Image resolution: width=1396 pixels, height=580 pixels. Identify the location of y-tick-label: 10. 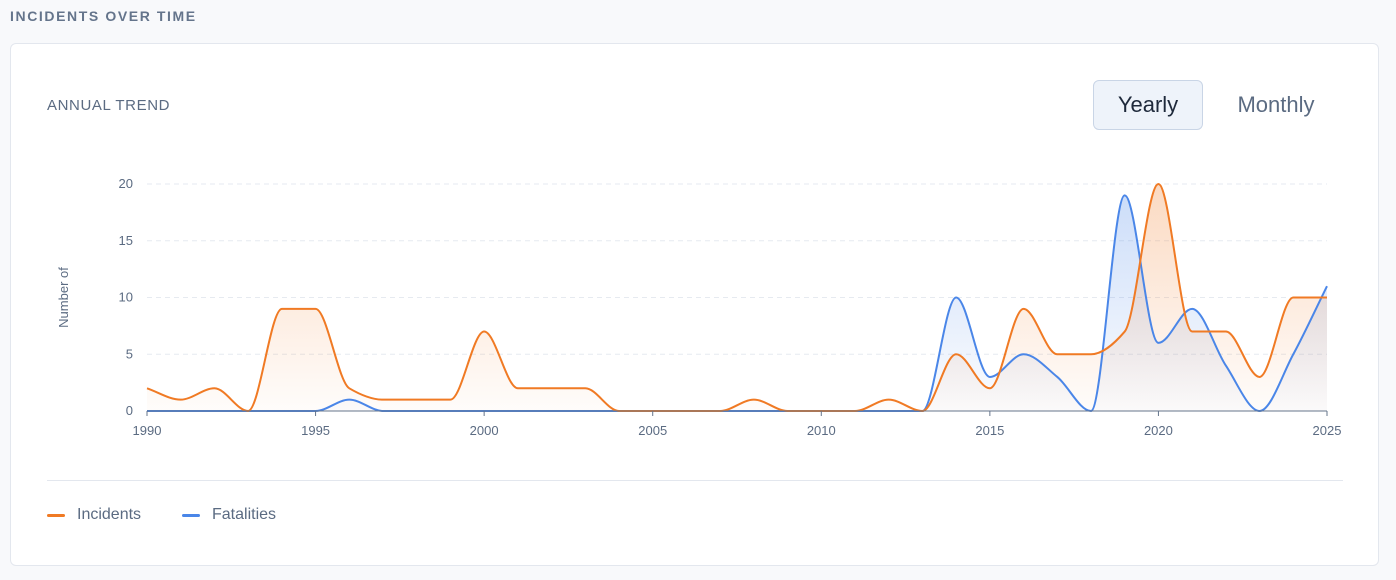
(126, 297).